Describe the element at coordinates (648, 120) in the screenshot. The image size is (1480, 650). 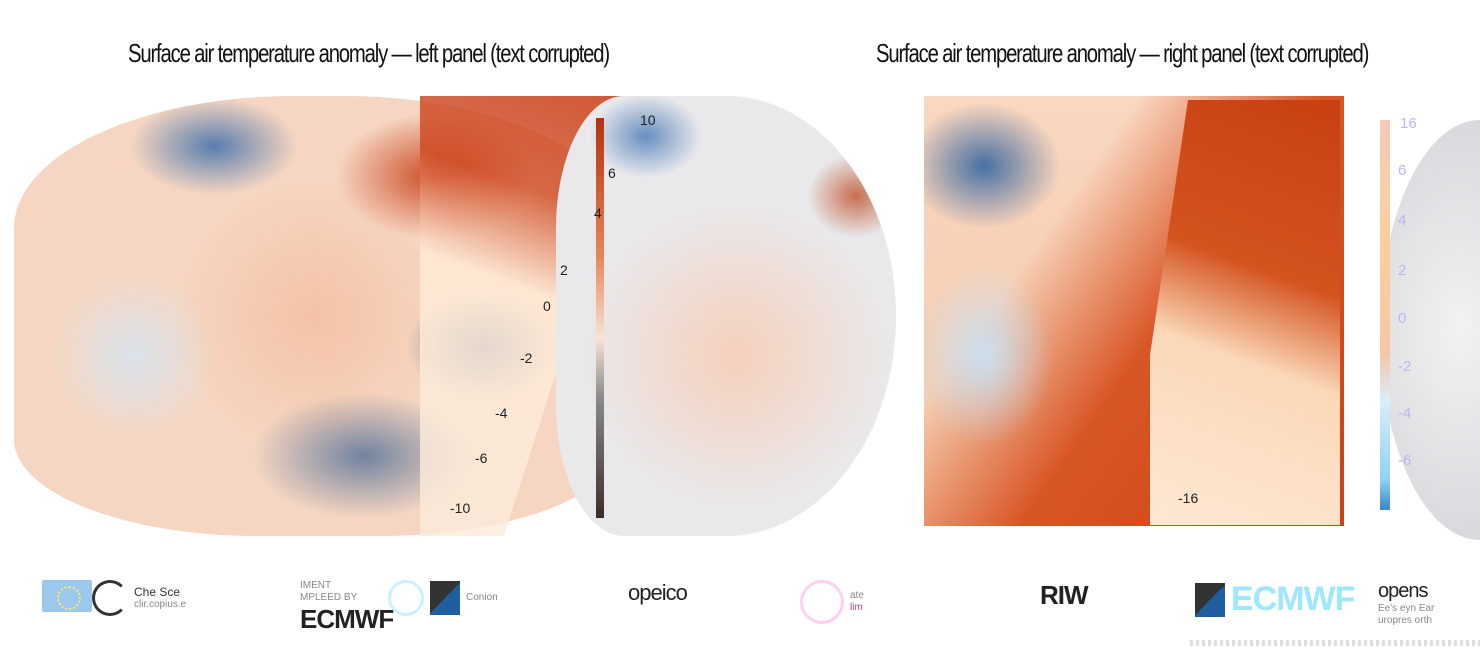
I see `mid-tick-0: 10` at that location.